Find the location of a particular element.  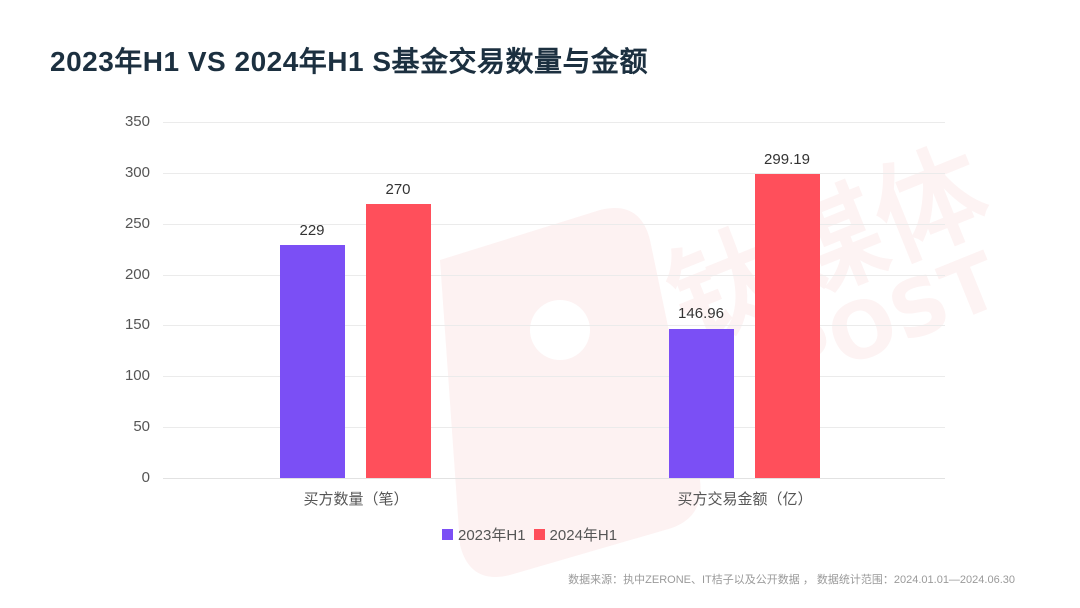

y-tick-label: 150 is located at coordinates (137, 324).